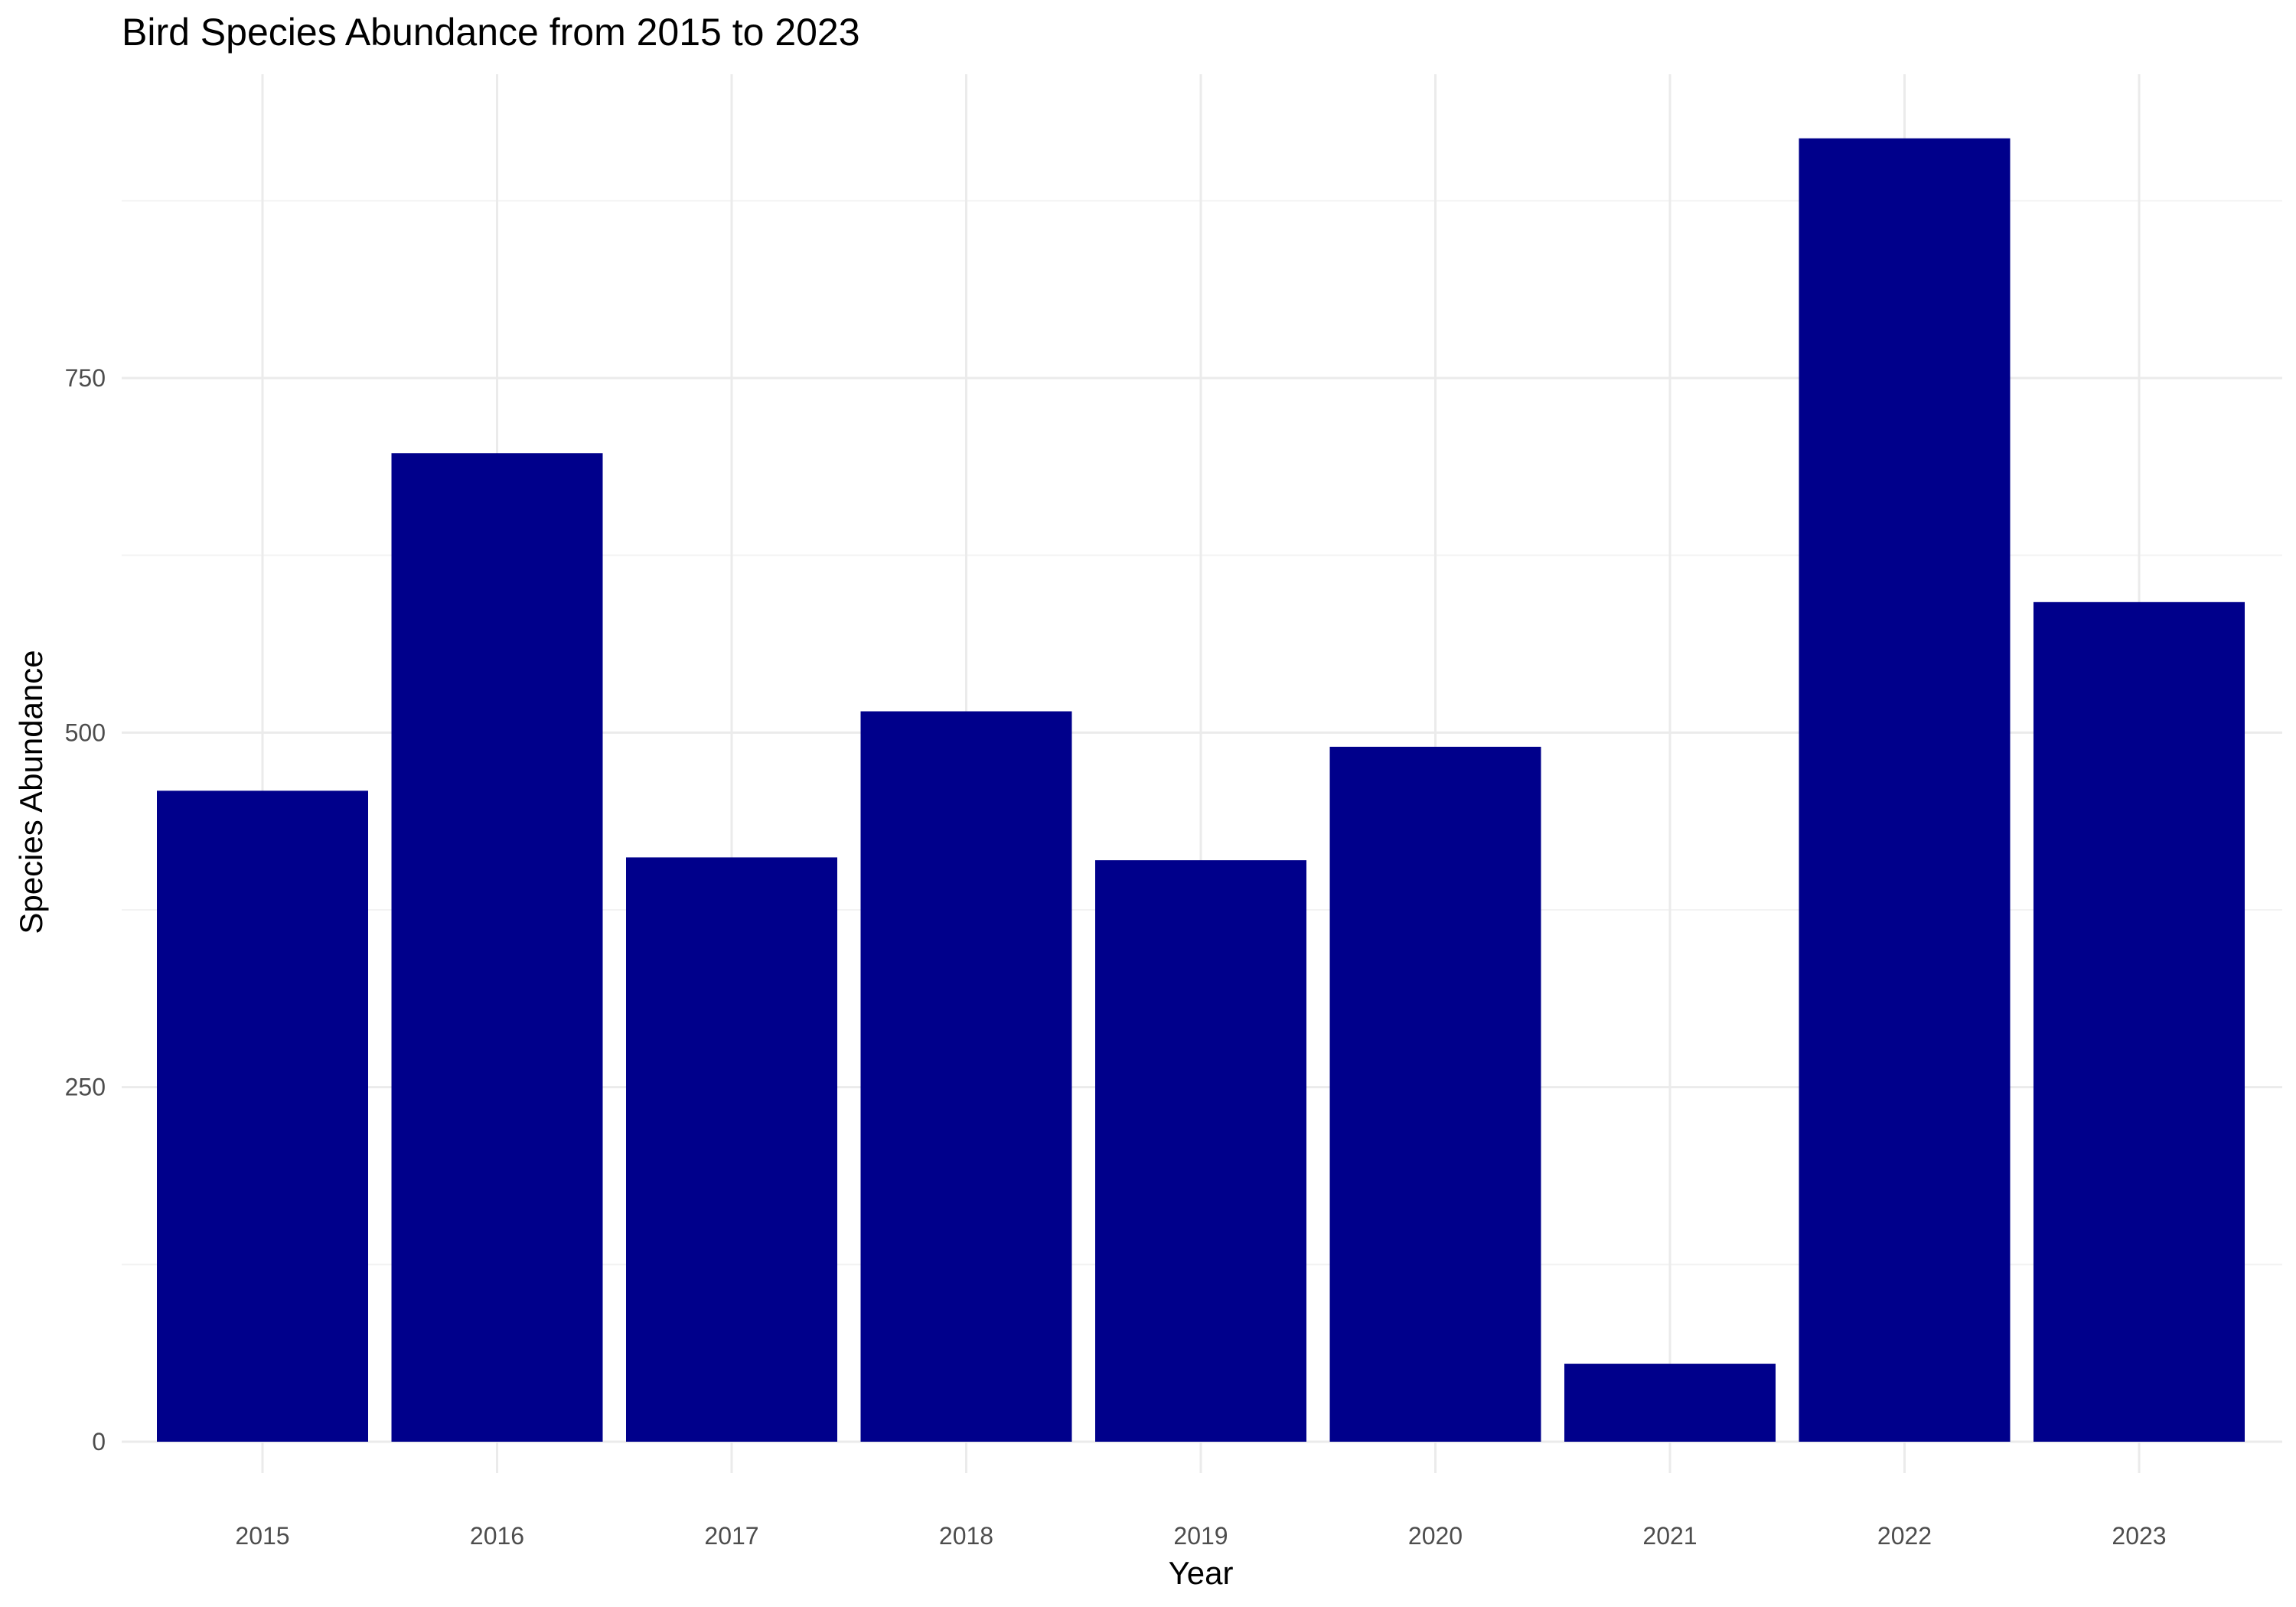 This screenshot has width=2296, height=1607. Describe the element at coordinates (1435, 1094) in the screenshot. I see `bar-2020` at that location.